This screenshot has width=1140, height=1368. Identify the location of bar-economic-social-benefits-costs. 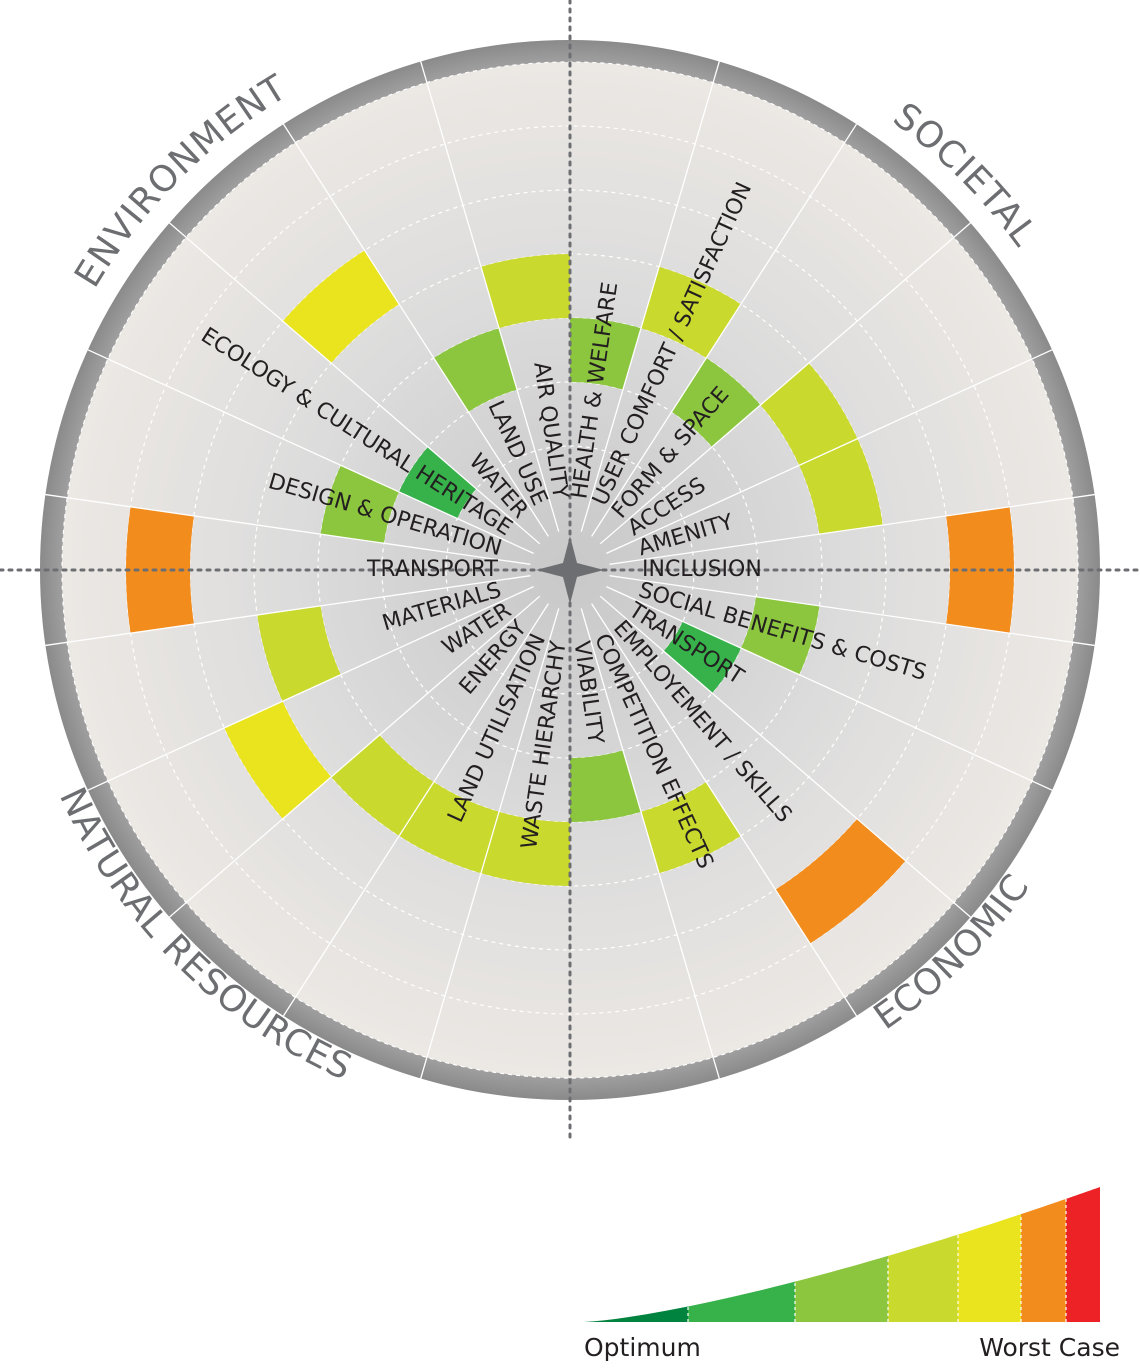
(780, 635).